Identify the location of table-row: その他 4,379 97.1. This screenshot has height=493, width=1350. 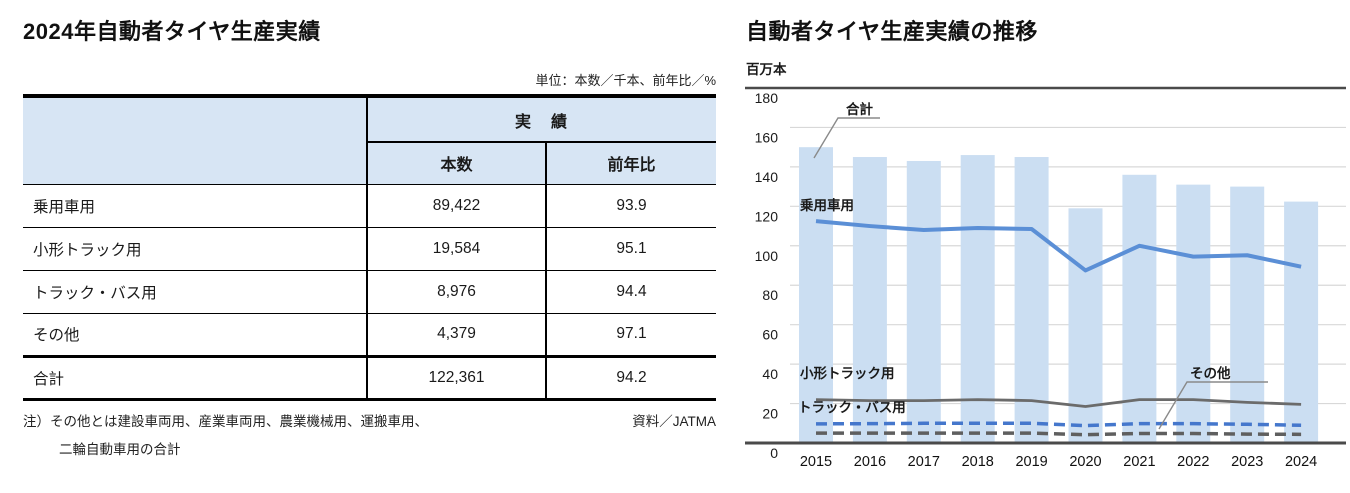
(370, 334).